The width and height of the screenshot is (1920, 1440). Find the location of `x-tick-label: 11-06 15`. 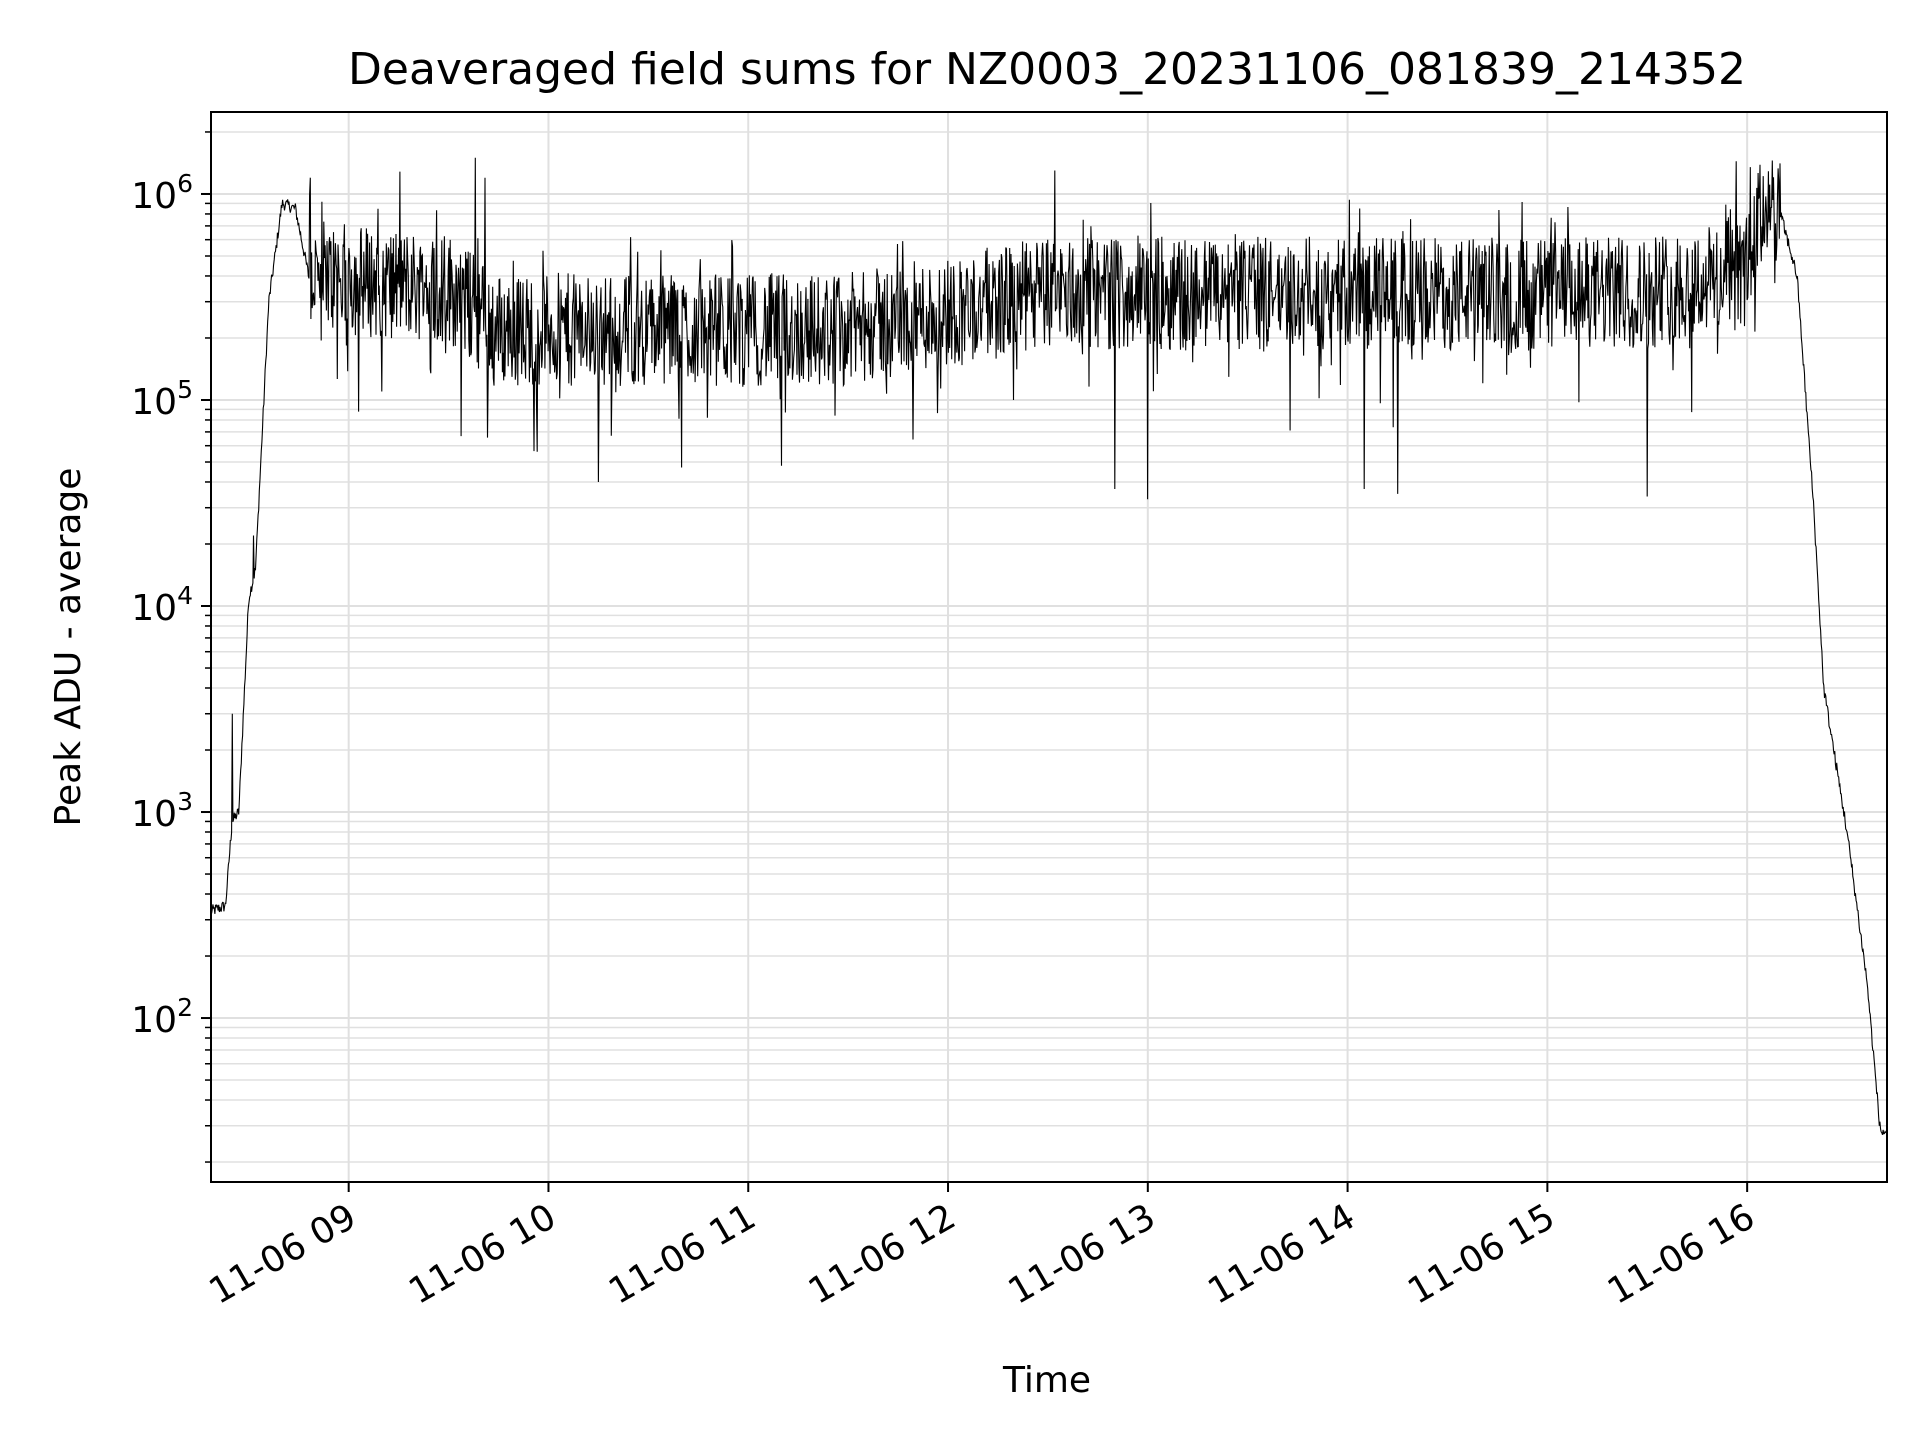

x-tick-label: 11-06 15 is located at coordinates (1481, 1254).